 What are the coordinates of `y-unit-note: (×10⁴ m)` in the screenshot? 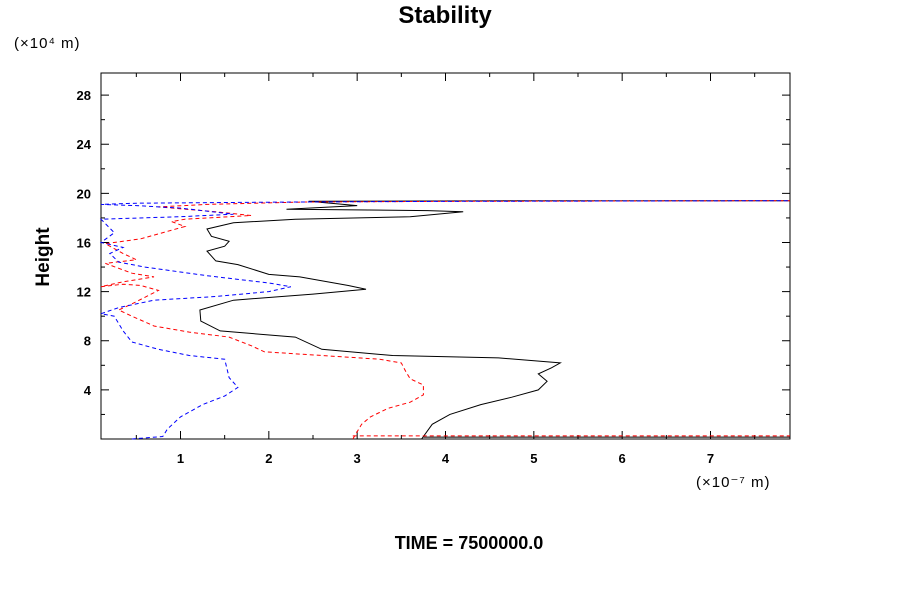 It's located at (47, 43).